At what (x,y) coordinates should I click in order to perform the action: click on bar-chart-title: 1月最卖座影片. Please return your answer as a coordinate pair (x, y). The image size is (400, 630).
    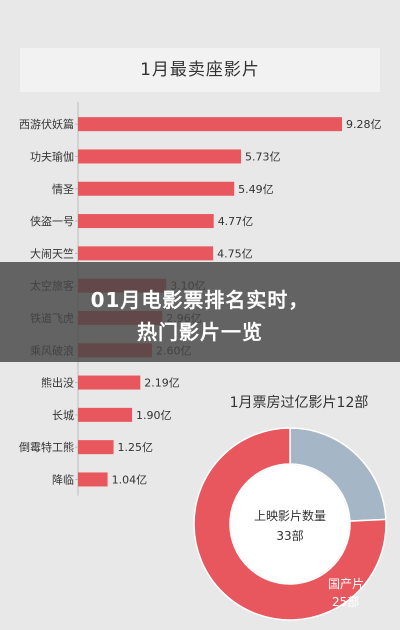
    Looking at the image, I should click on (200, 70).